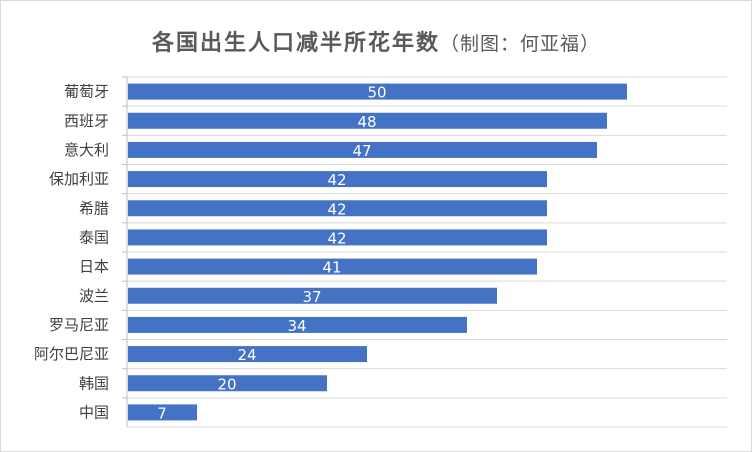 Image resolution: width=752 pixels, height=452 pixels. Describe the element at coordinates (94, 412) in the screenshot. I see `category-label: 中国` at that location.